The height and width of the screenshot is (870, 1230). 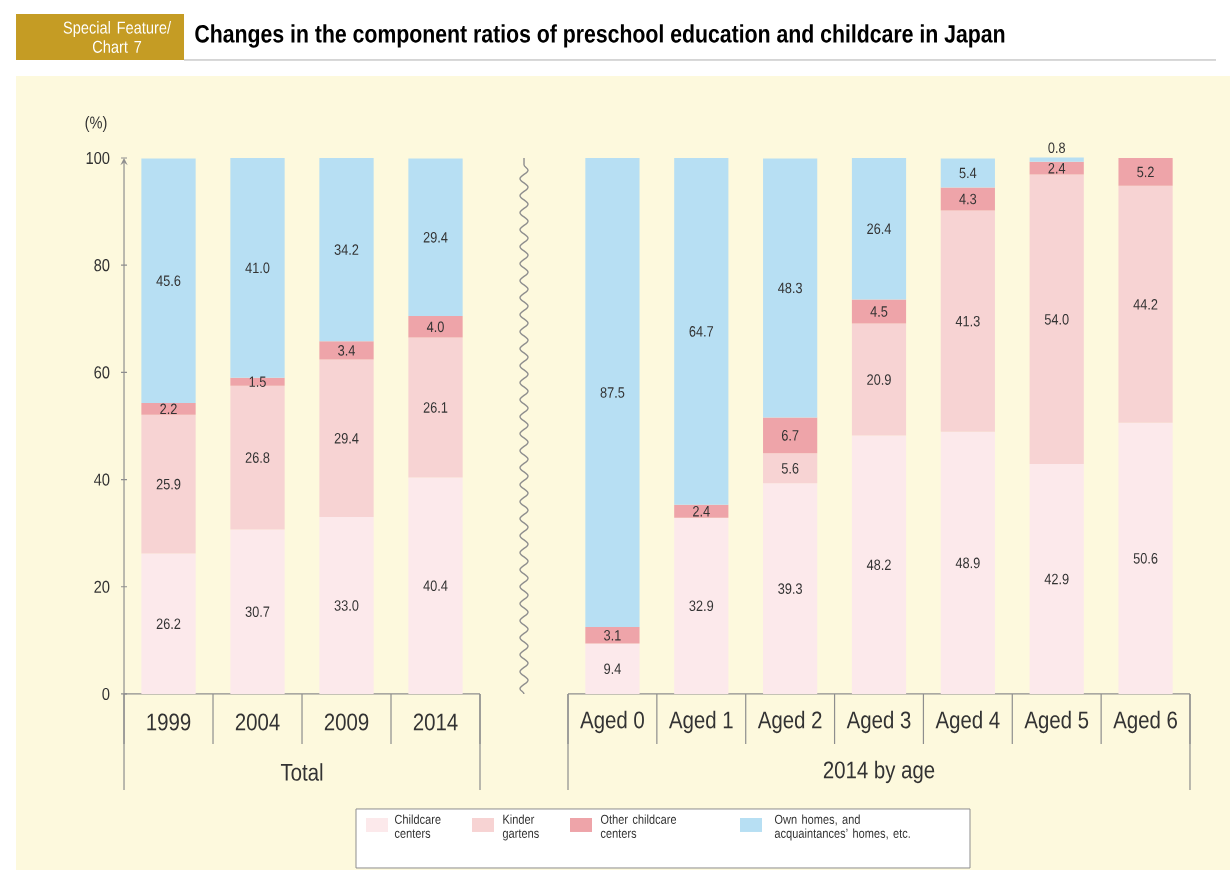 What do you see at coordinates (301, 772) in the screenshot?
I see `x-axis-title: Total` at bounding box center [301, 772].